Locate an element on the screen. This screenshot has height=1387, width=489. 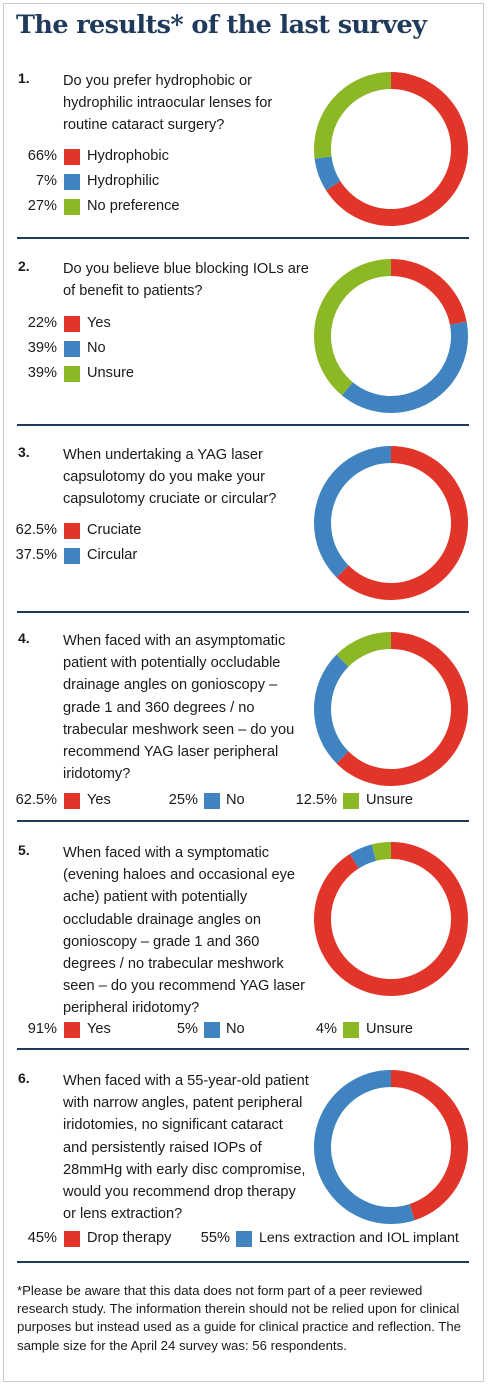
donut-chart-q1 is located at coordinates (391, 149).